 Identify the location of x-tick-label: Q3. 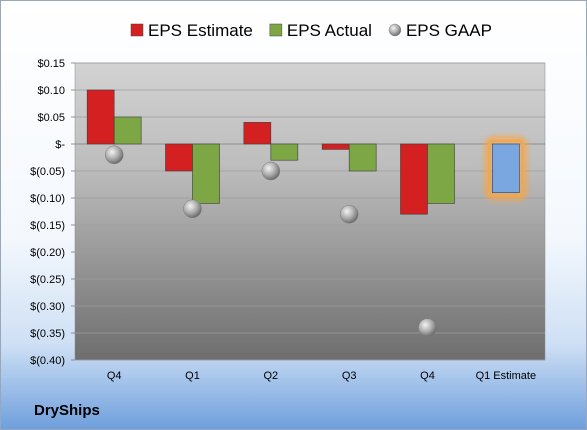
(349, 376).